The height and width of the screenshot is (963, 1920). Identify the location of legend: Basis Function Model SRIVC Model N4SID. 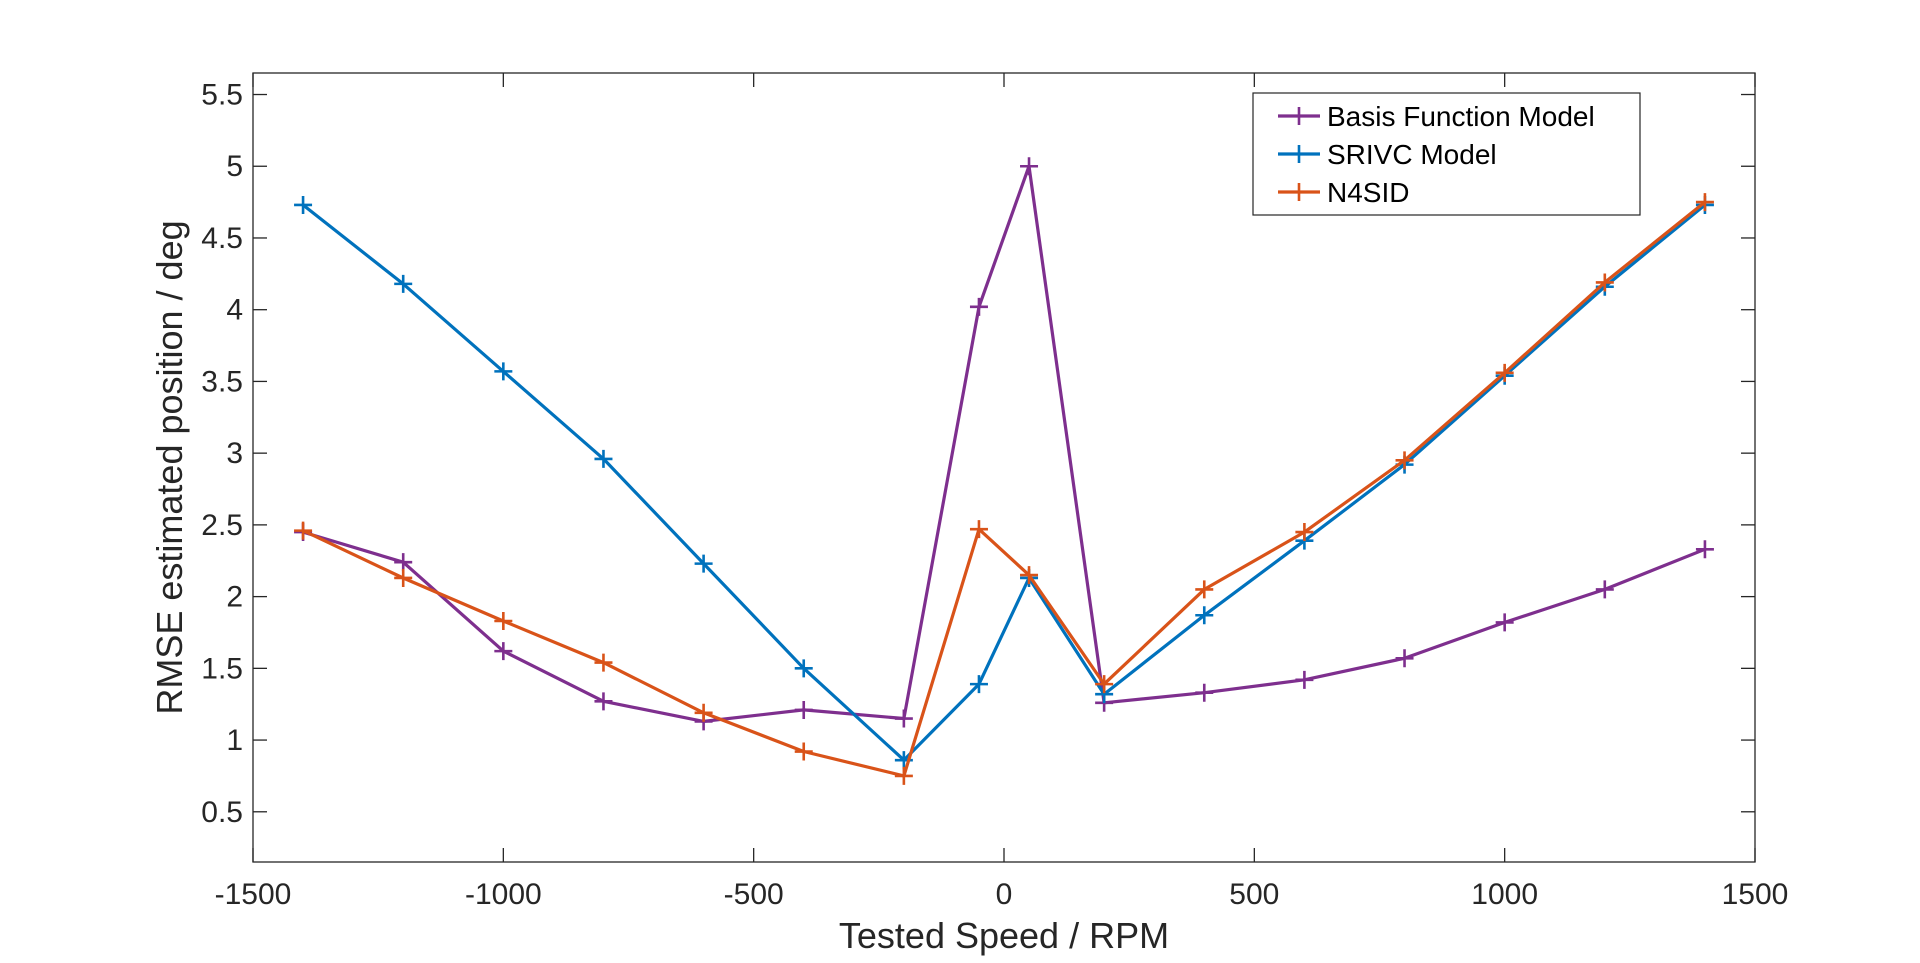
(1446, 154).